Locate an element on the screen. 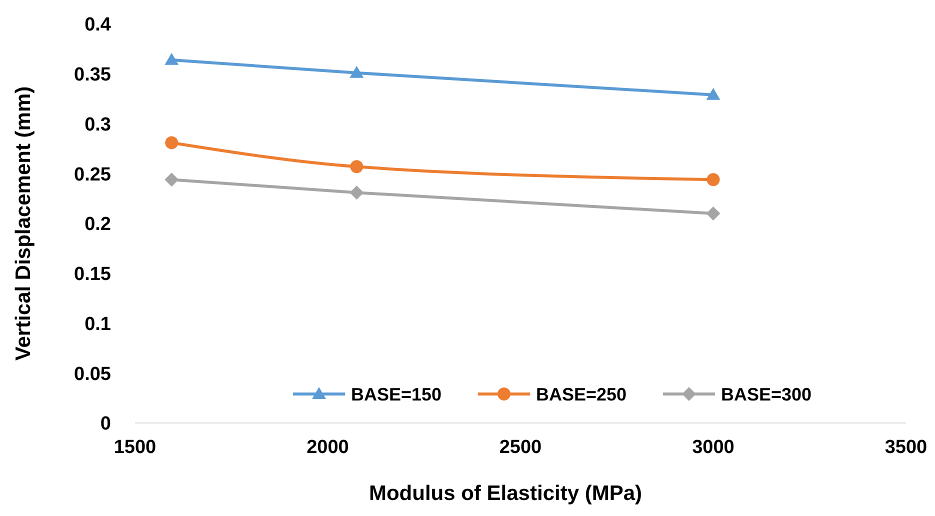 The height and width of the screenshot is (516, 935). x-tick-label: 1500 is located at coordinates (135, 447).